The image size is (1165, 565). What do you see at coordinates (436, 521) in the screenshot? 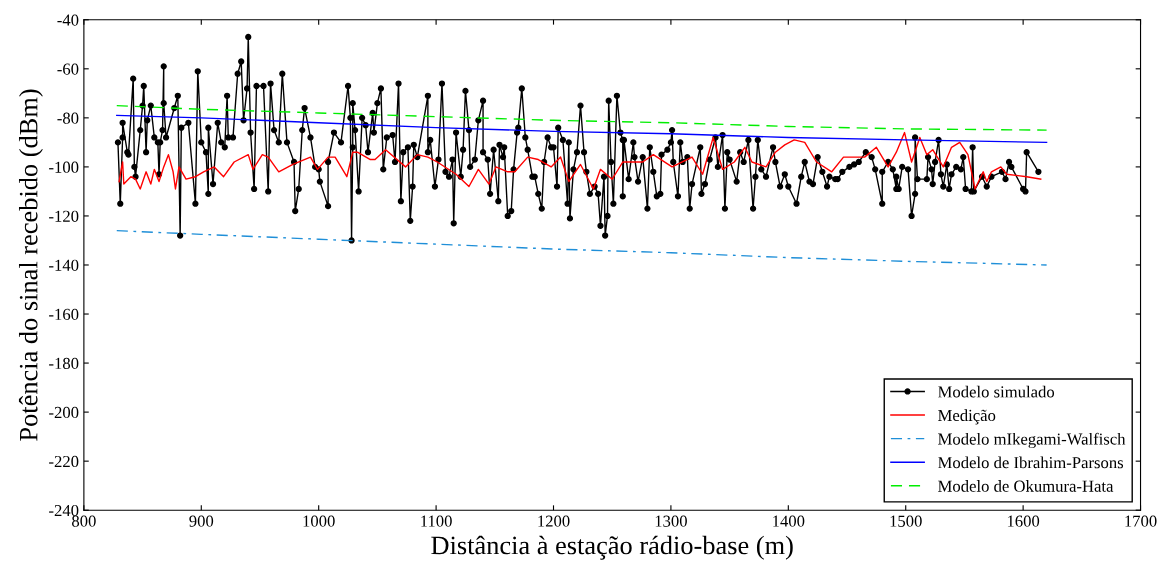
I see `x-tick-label: 1100` at bounding box center [436, 521].